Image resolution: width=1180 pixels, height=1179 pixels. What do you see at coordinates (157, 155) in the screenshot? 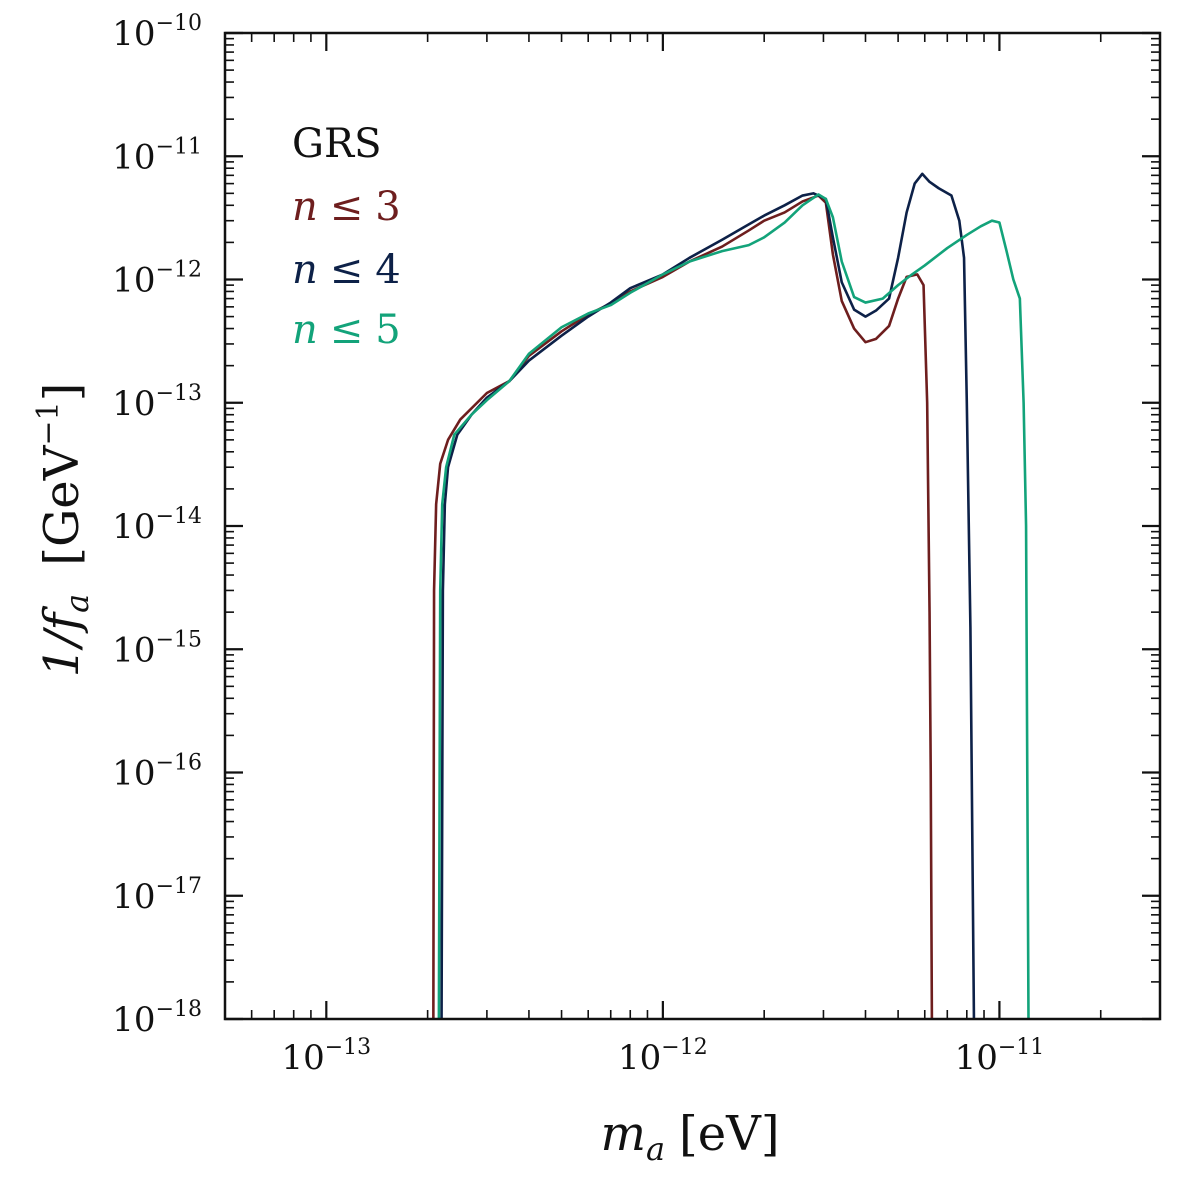
I see `y-tick-label: 10−11` at bounding box center [157, 155].